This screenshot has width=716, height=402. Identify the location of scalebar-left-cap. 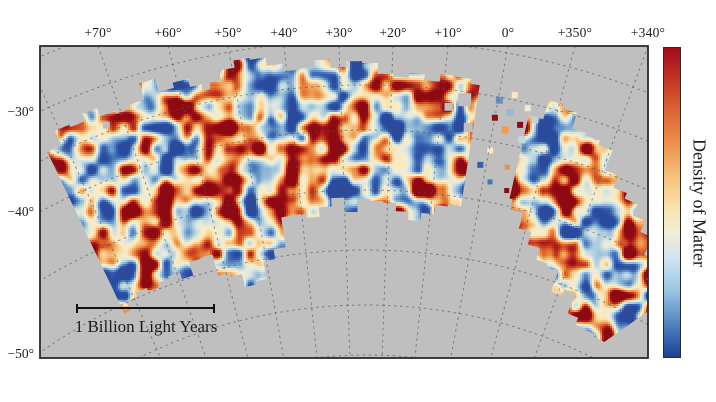
(77, 308).